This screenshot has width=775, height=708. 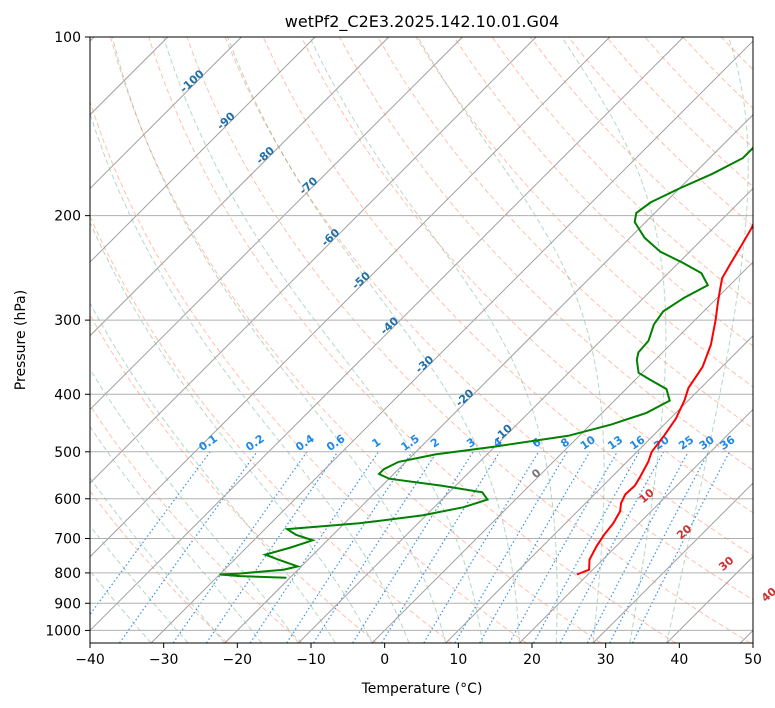 What do you see at coordinates (90, 660) in the screenshot?
I see `x-tick-label: −40` at bounding box center [90, 660].